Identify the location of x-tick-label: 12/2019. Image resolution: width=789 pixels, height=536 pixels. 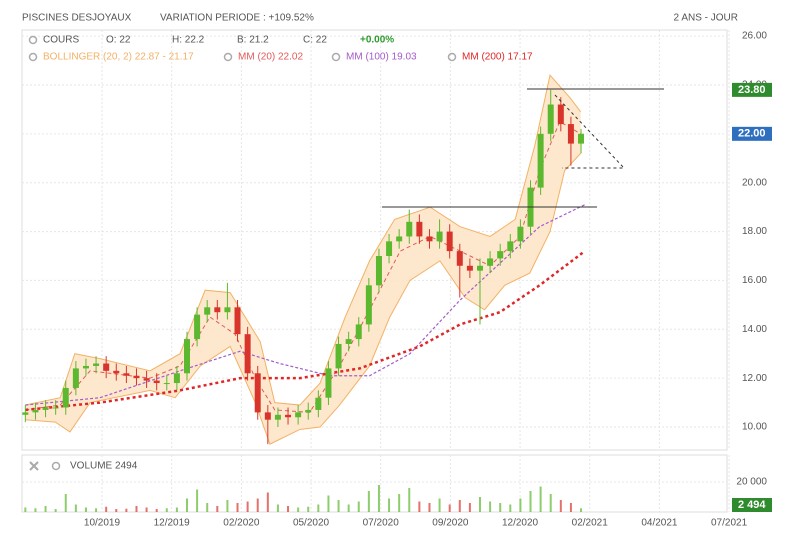
(172, 523).